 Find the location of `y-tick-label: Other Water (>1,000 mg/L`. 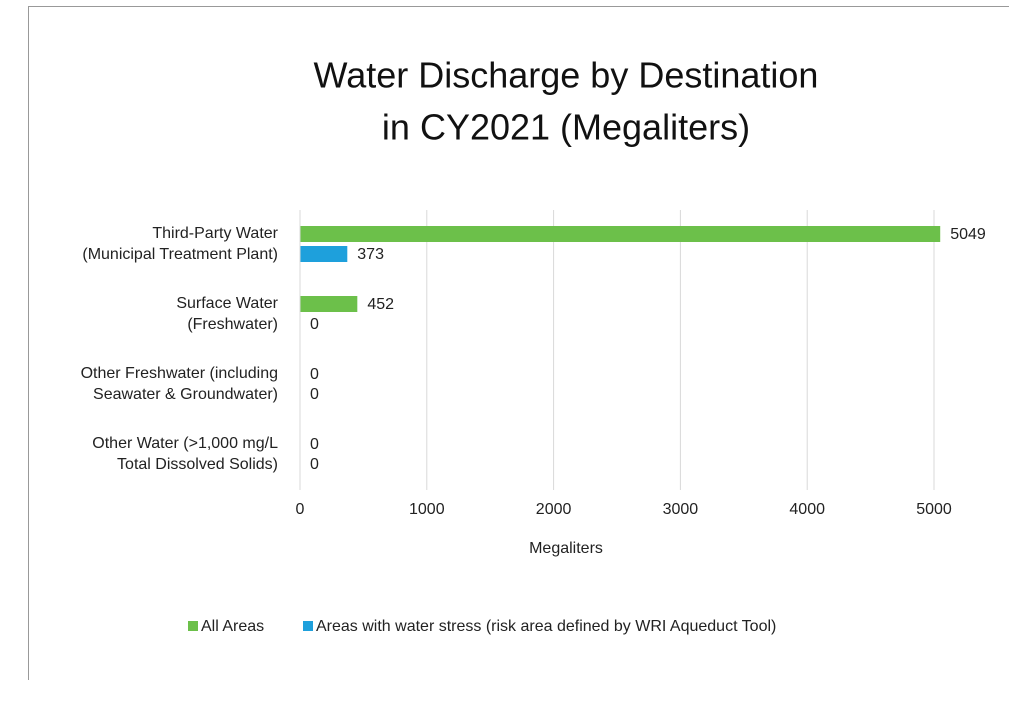

y-tick-label: Other Water (>1,000 mg/L is located at coordinates (185, 443).